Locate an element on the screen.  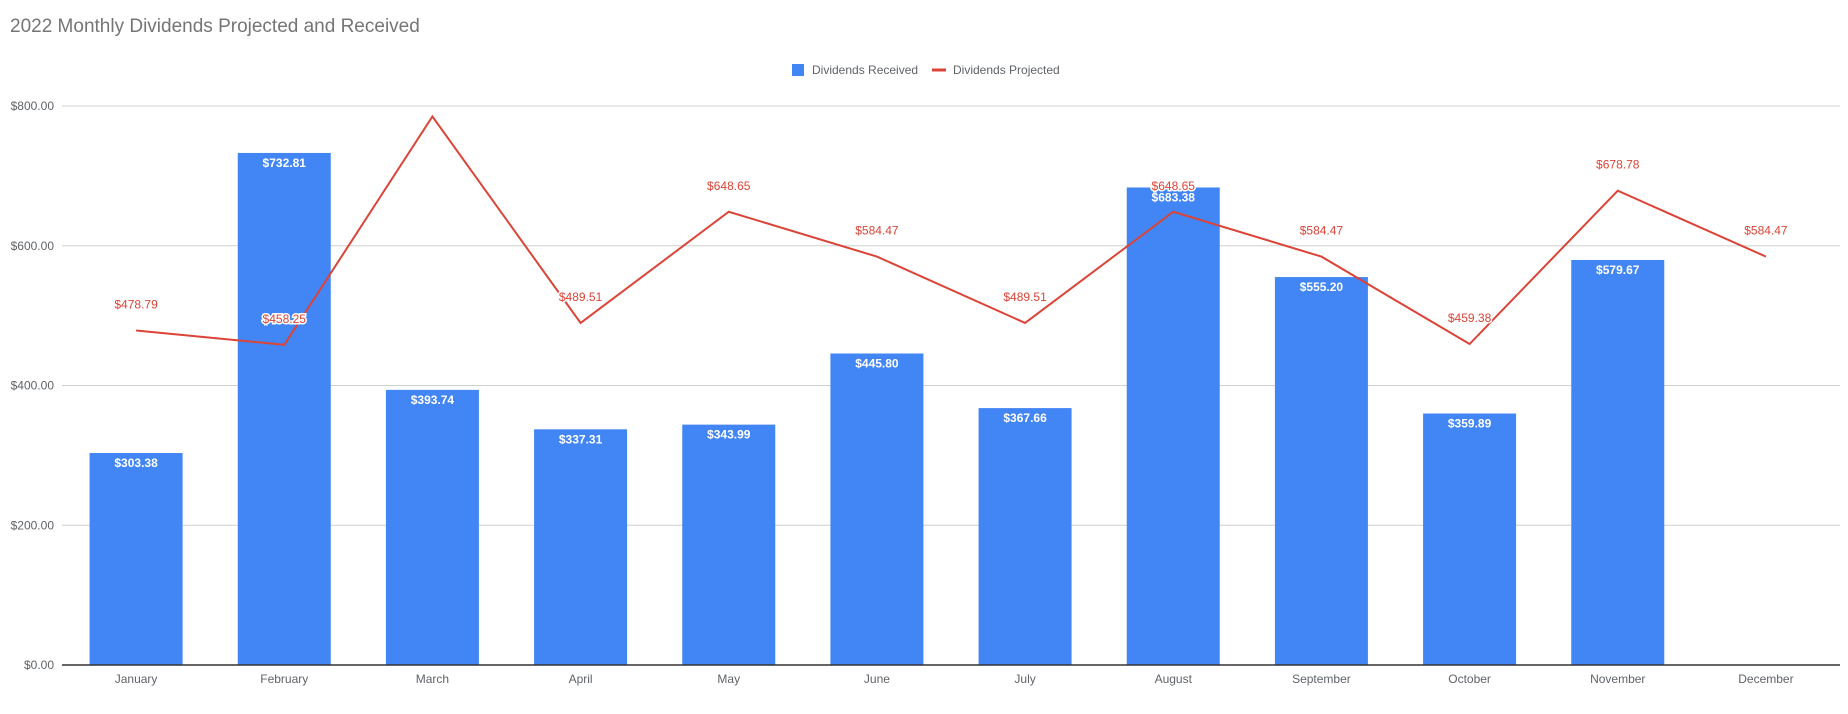
bar-data-label: $359.89 is located at coordinates (1470, 424).